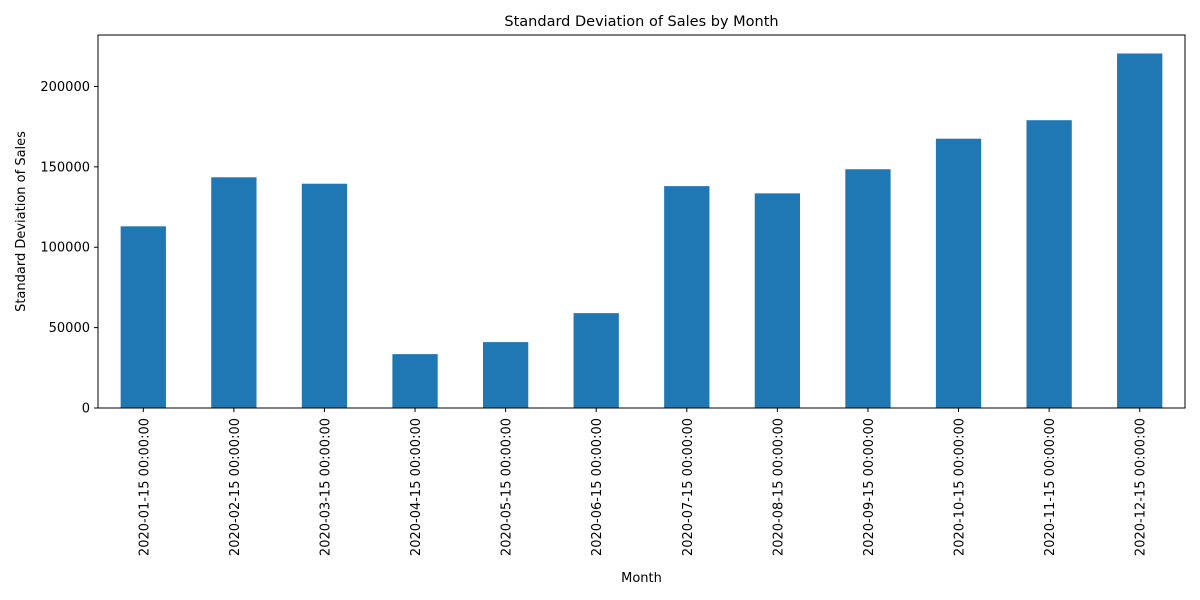  What do you see at coordinates (416, 487) in the screenshot?
I see `x-tick-label: 2020-04-15 00:00:00` at bounding box center [416, 487].